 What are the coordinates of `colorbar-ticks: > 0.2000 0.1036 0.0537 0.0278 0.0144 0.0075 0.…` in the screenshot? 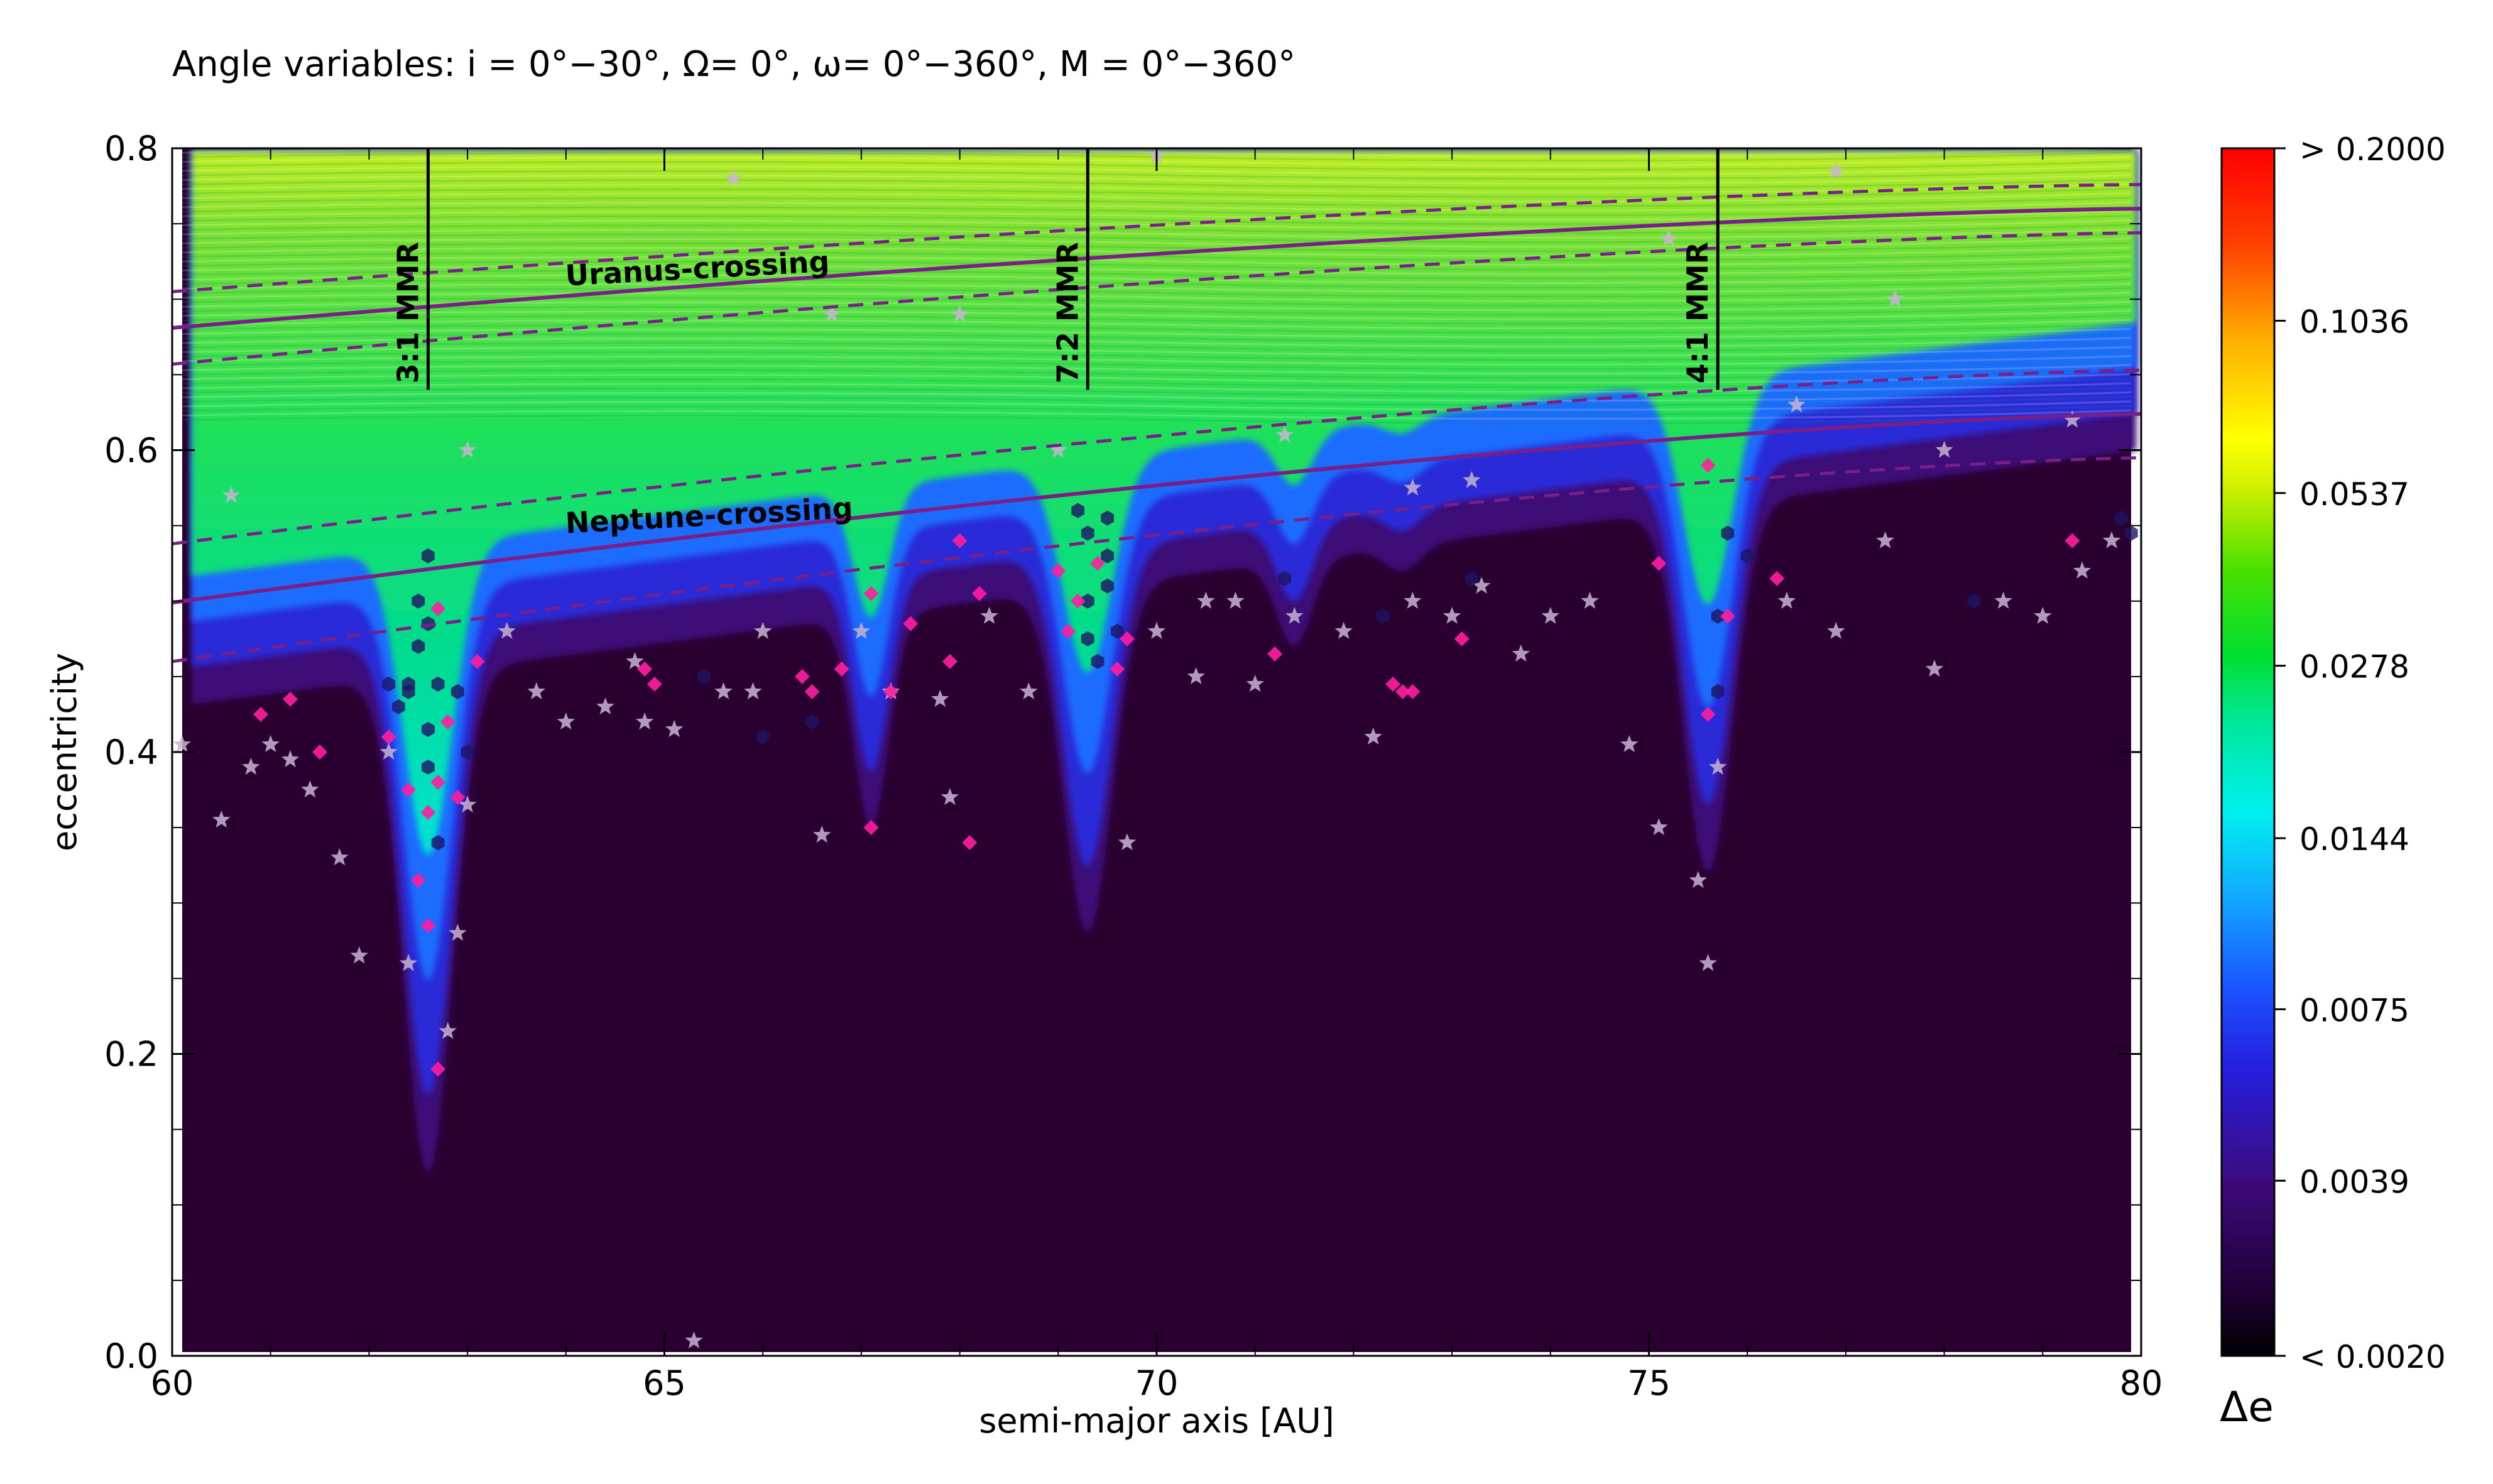 It's located at (2360, 753).